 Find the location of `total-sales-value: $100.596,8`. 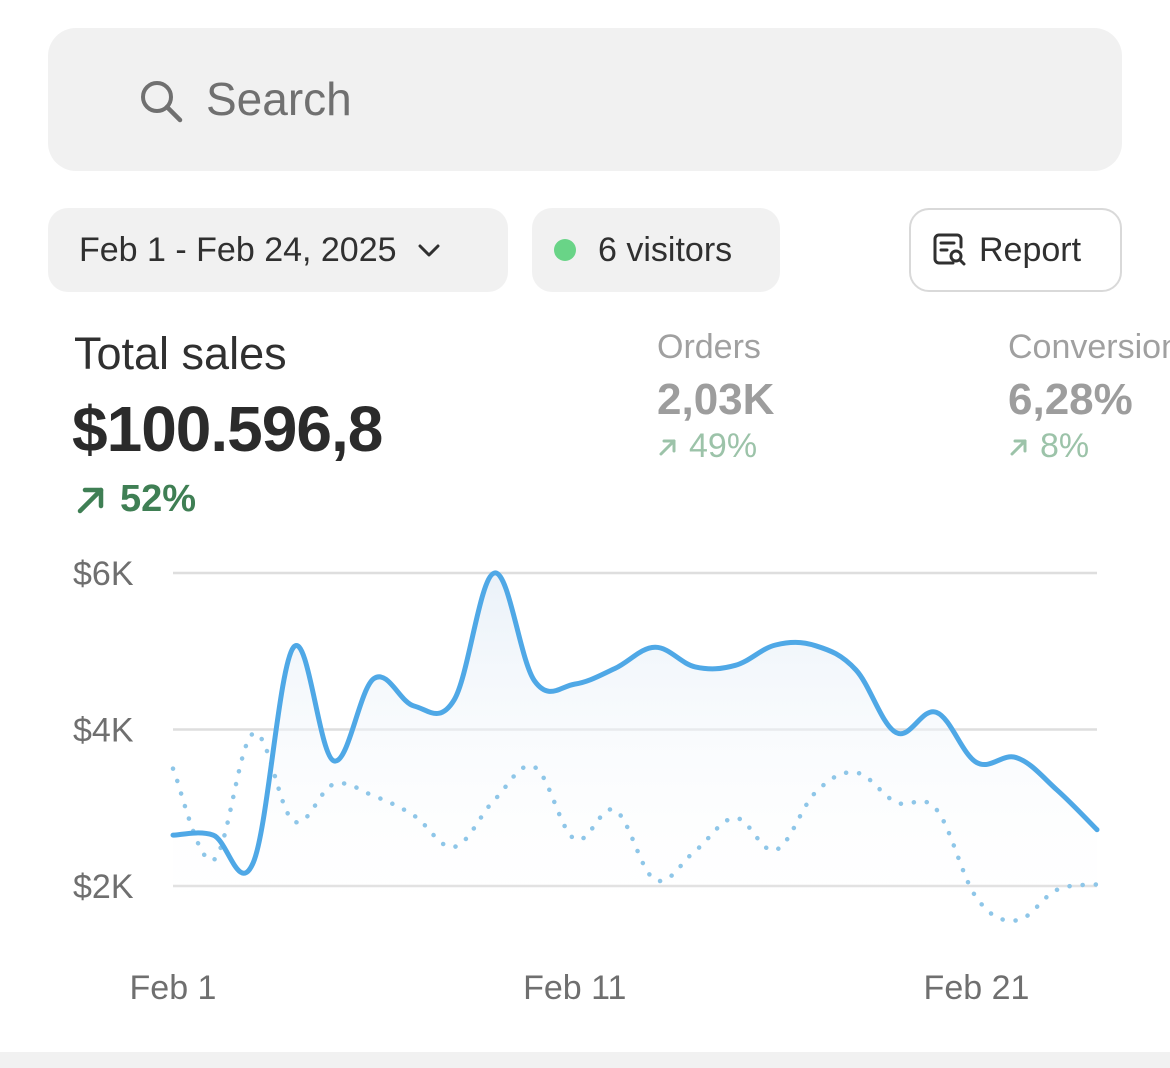

total-sales-value: $100.596,8 is located at coordinates (227, 429).